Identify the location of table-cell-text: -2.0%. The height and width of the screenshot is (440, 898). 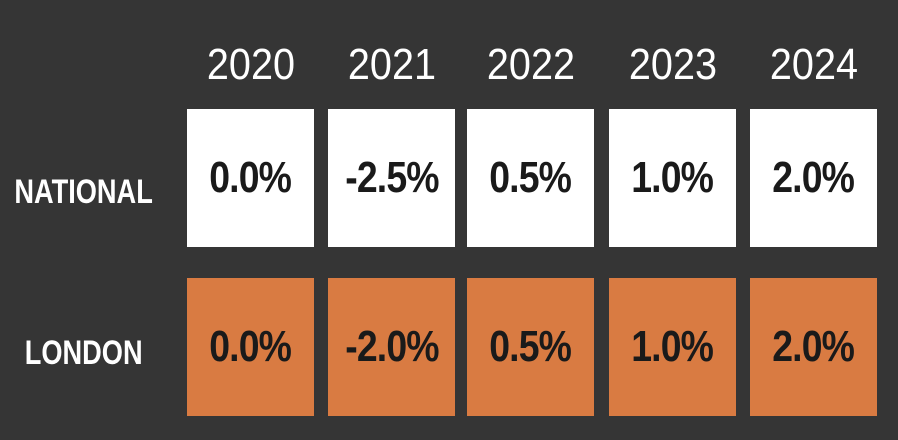
(391, 346).